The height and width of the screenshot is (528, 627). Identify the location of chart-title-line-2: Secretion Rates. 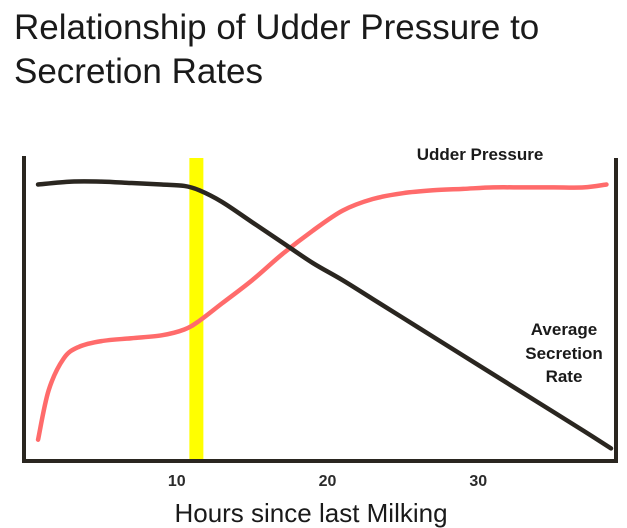
(139, 71).